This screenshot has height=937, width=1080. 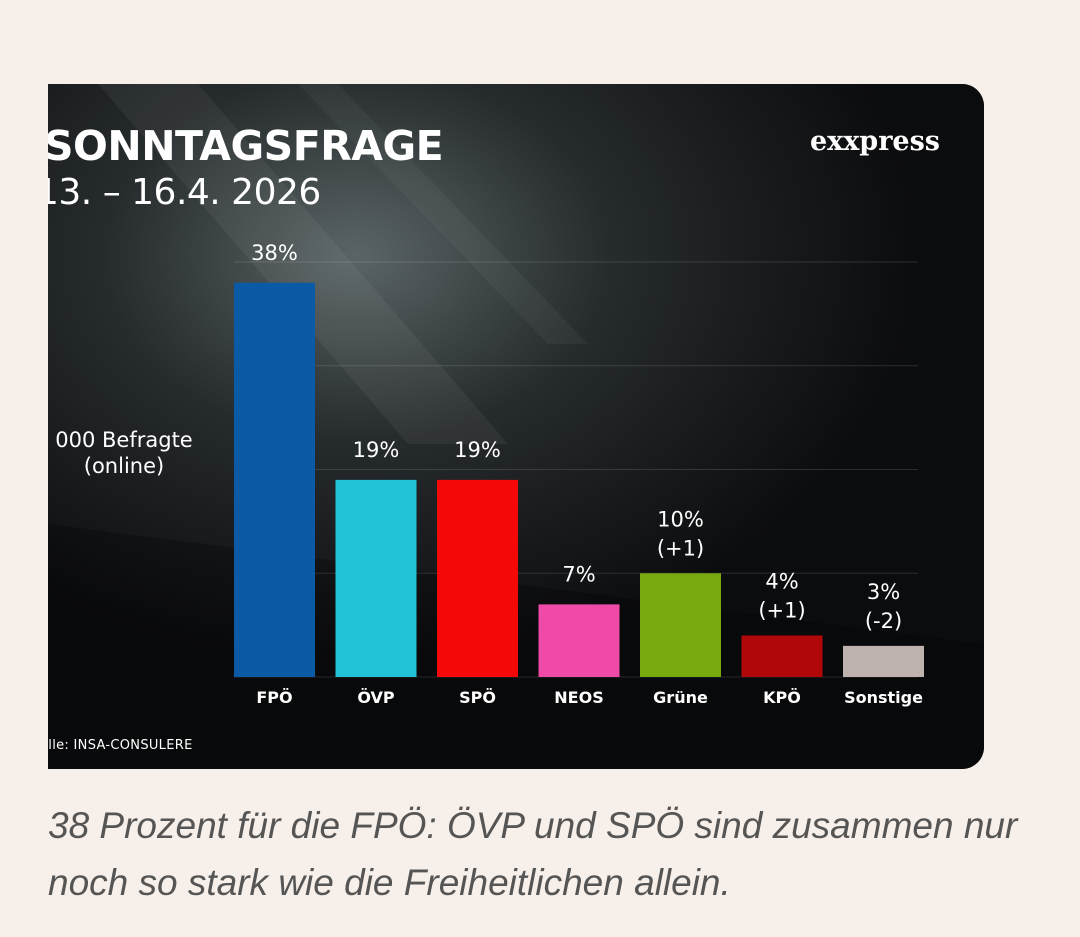 What do you see at coordinates (477, 697) in the screenshot?
I see `category-label-2: SPÖ` at bounding box center [477, 697].